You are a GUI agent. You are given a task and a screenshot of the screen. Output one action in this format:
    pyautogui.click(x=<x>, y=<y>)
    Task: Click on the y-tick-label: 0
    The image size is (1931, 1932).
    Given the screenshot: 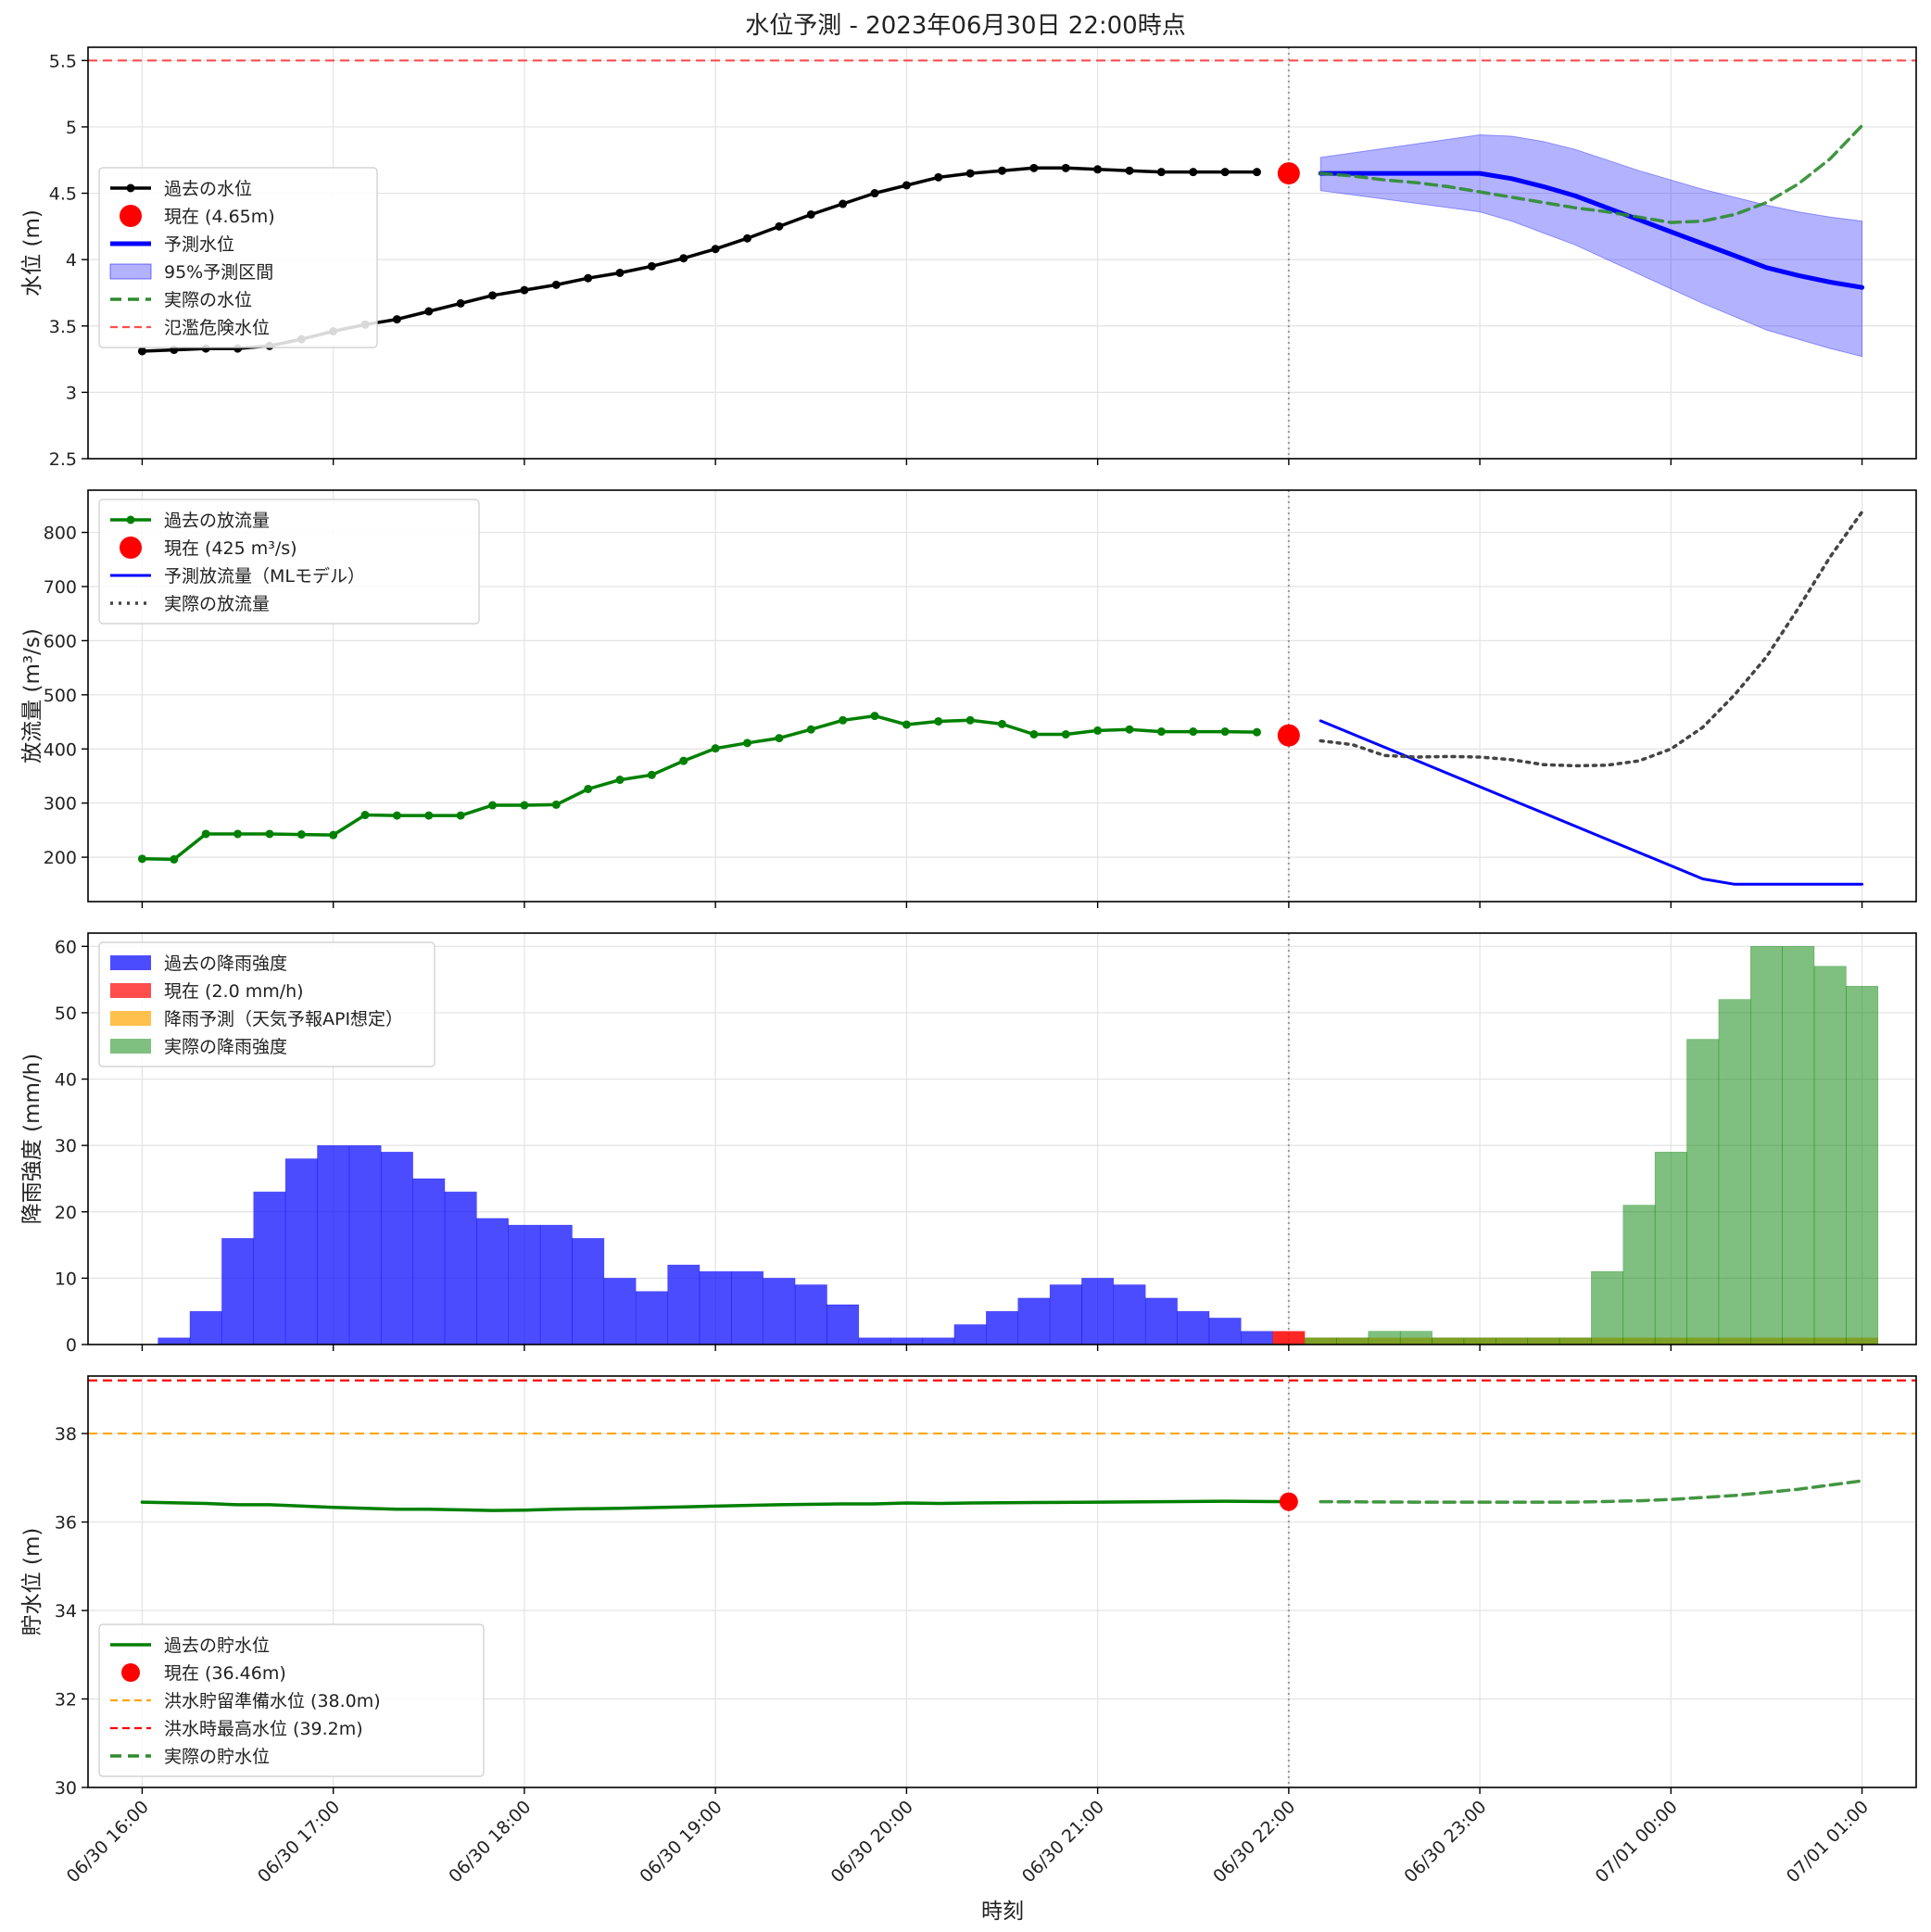 What is the action you would take?
    pyautogui.click(x=71, y=1345)
    